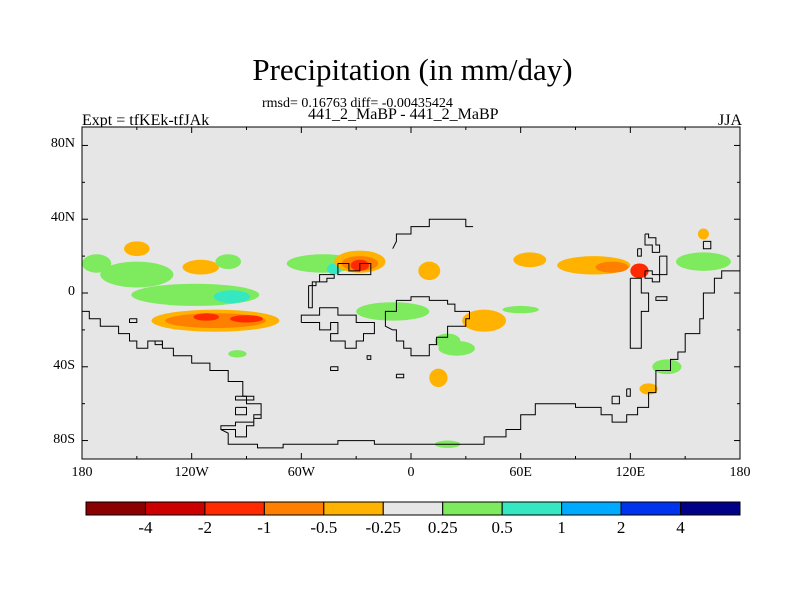  I want to click on colorbar-label: 1, so click(561, 527).